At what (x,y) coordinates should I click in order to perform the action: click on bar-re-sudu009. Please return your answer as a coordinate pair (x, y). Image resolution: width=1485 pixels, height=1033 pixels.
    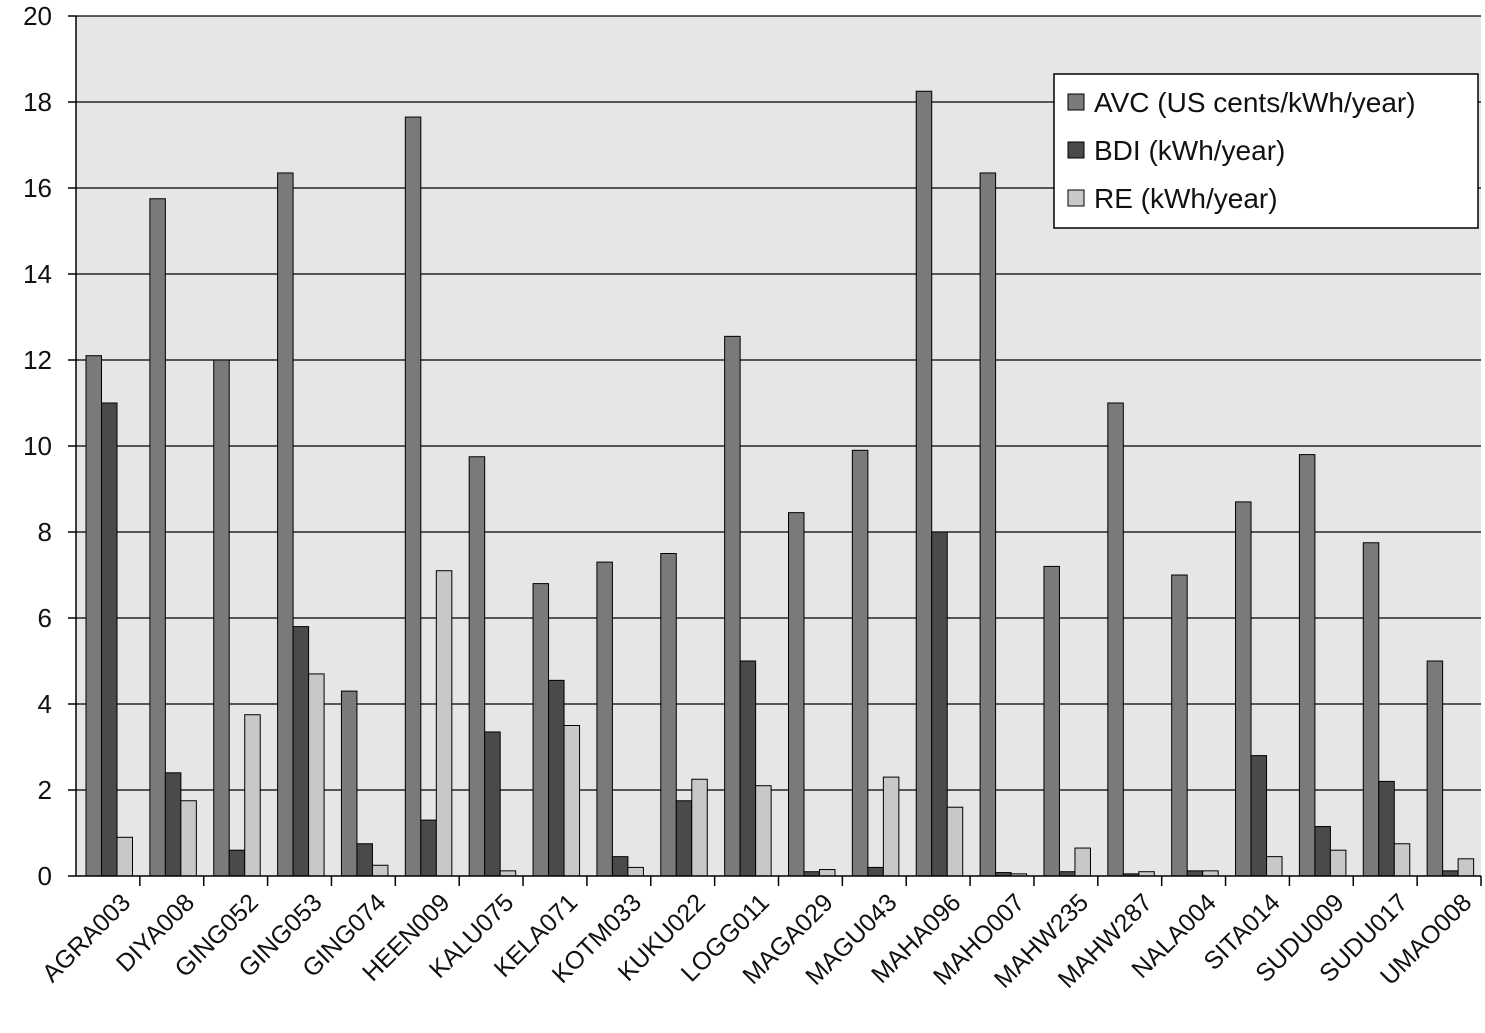
    Looking at the image, I should click on (1338, 863).